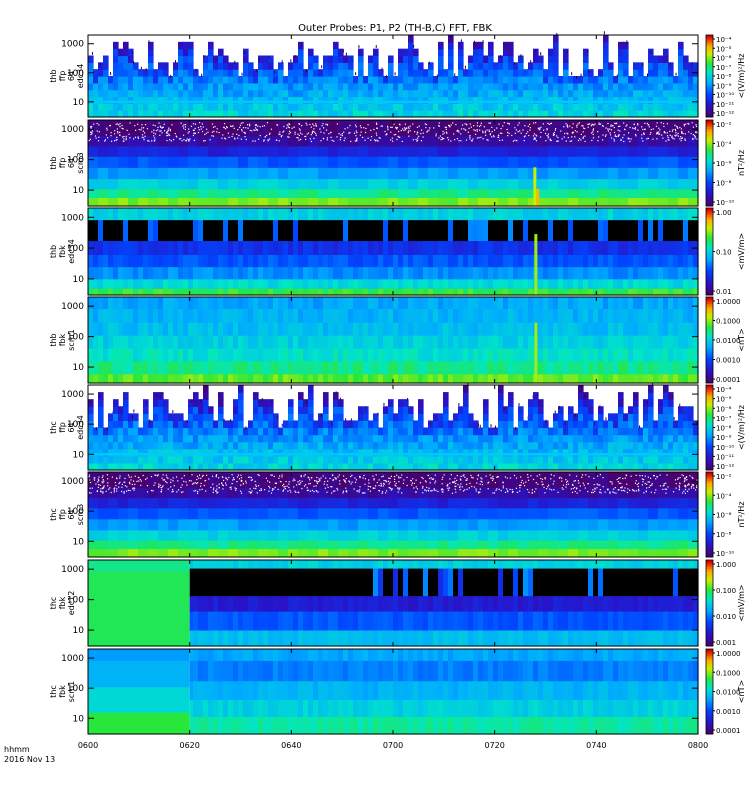  What do you see at coordinates (393, 426) in the screenshot?
I see `panel-5-image` at bounding box center [393, 426].